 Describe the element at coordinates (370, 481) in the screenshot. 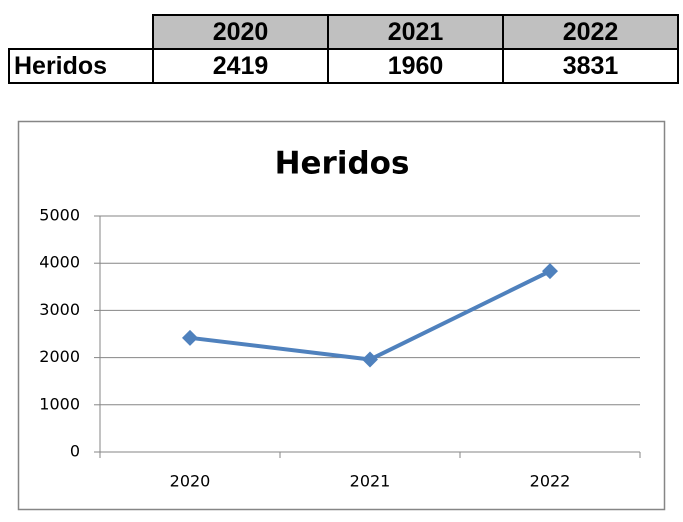

I see `x-tick-label: 2021` at that location.